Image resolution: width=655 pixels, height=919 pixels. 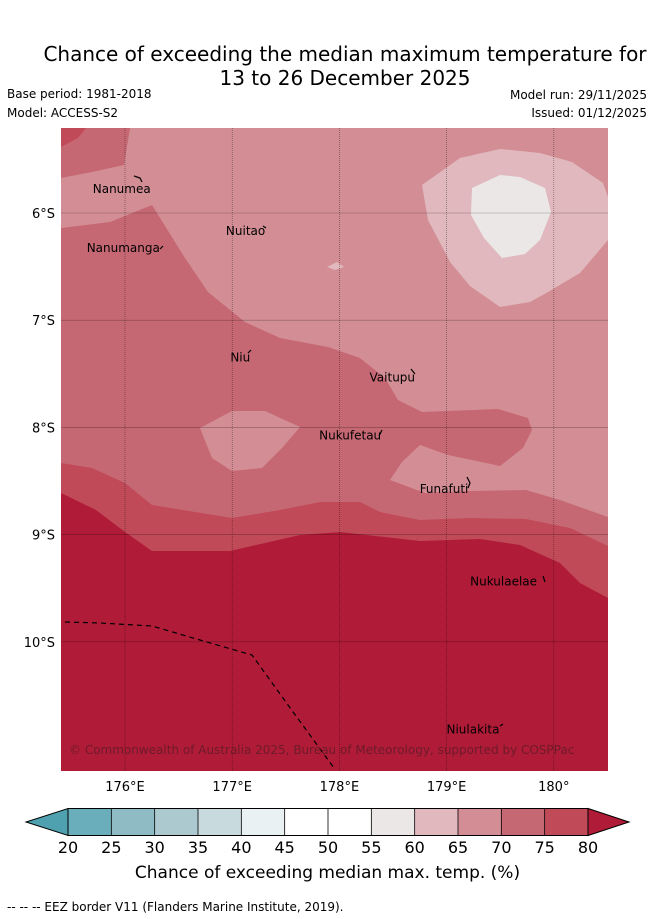 What do you see at coordinates (284, 847) in the screenshot?
I see `colorbar-tick-label: 45` at bounding box center [284, 847].